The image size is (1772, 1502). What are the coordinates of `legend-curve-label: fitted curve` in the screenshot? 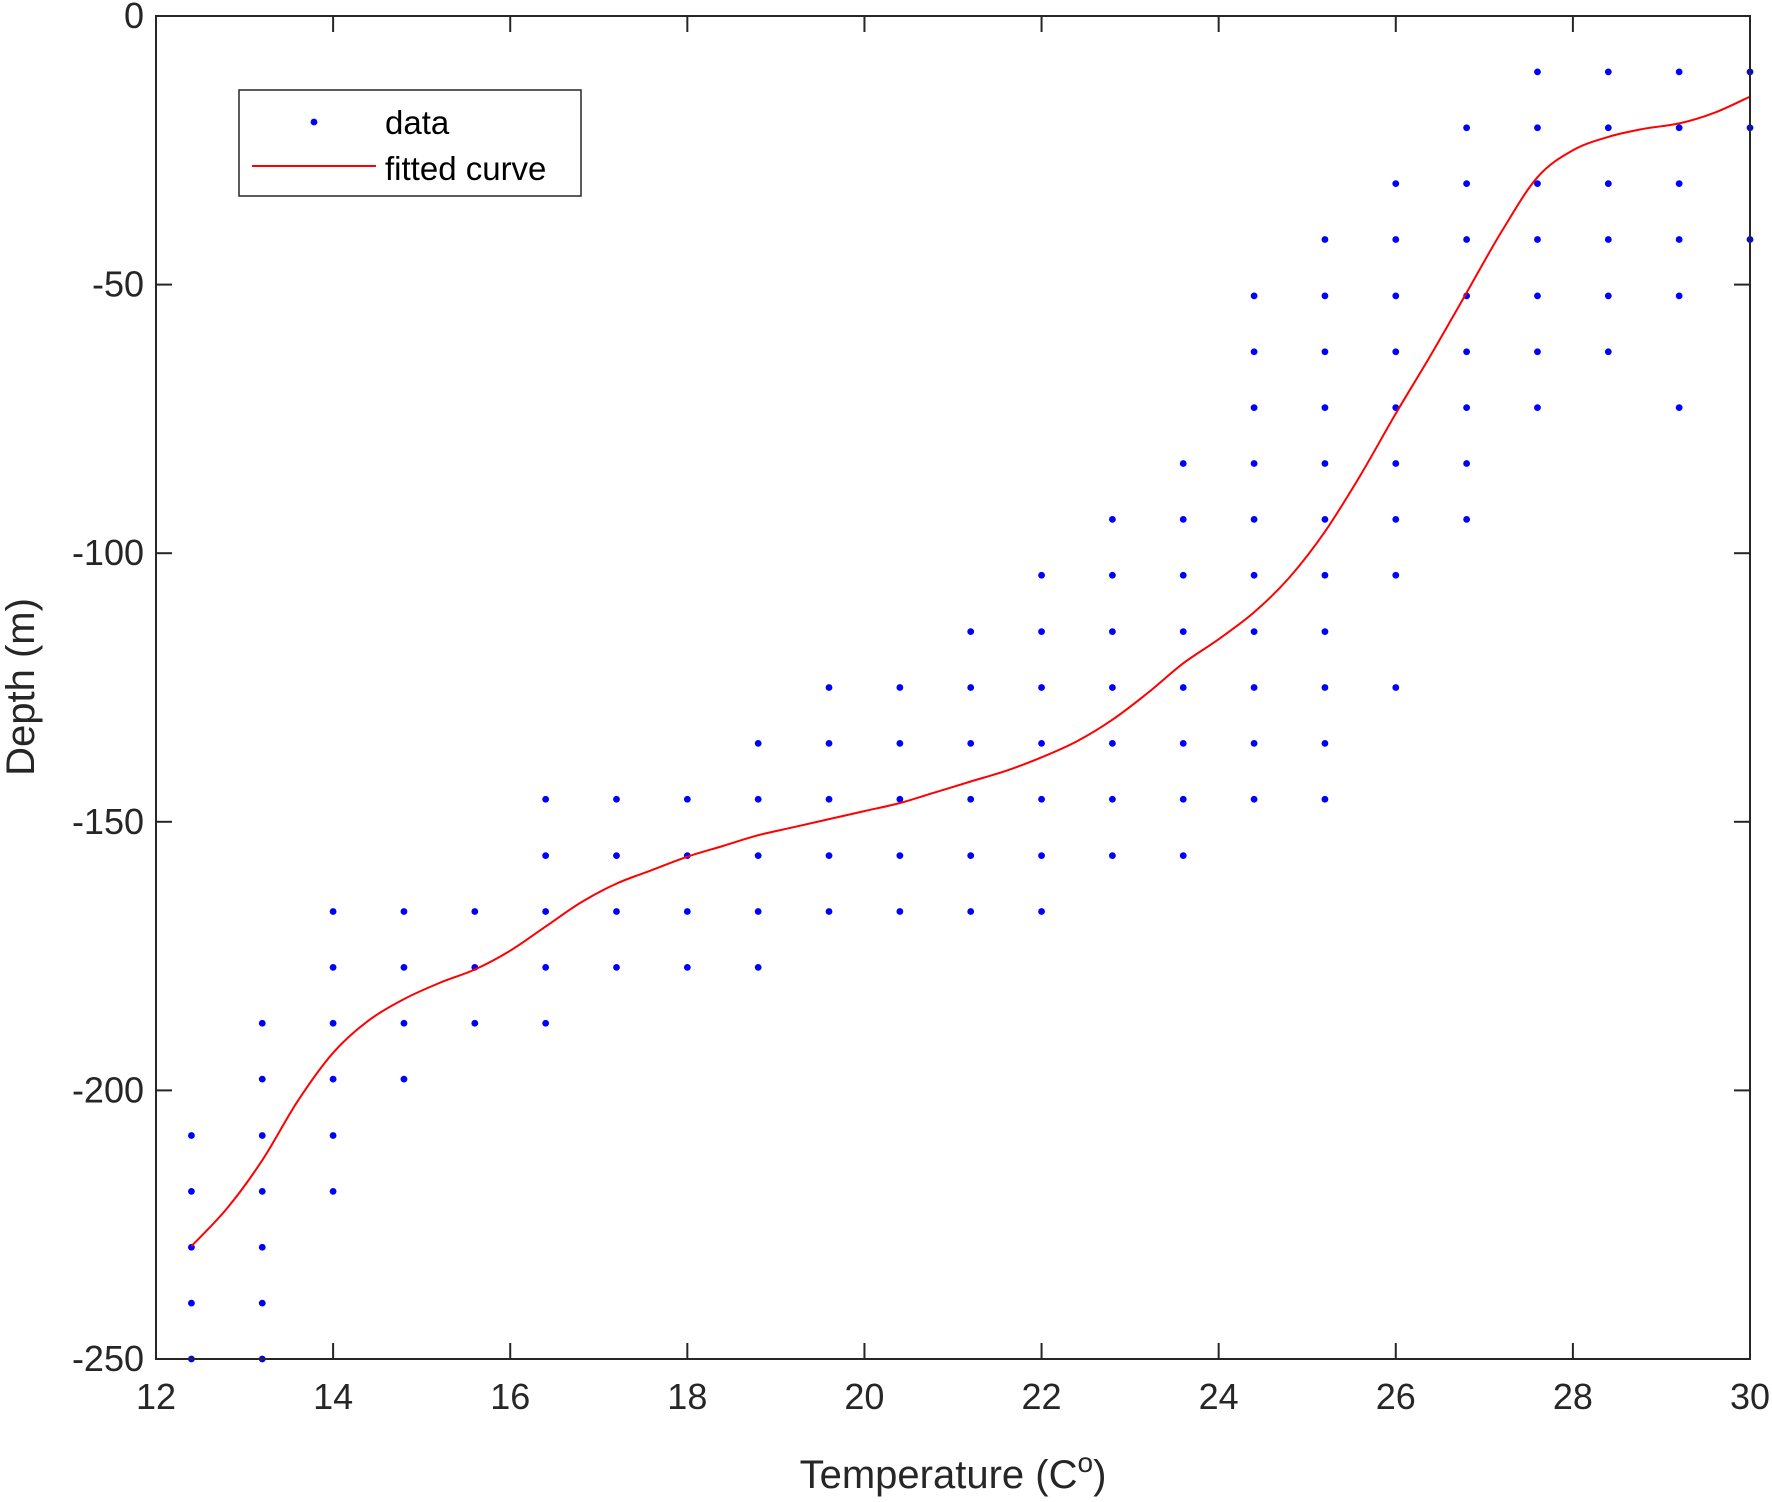 It's located at (465, 168).